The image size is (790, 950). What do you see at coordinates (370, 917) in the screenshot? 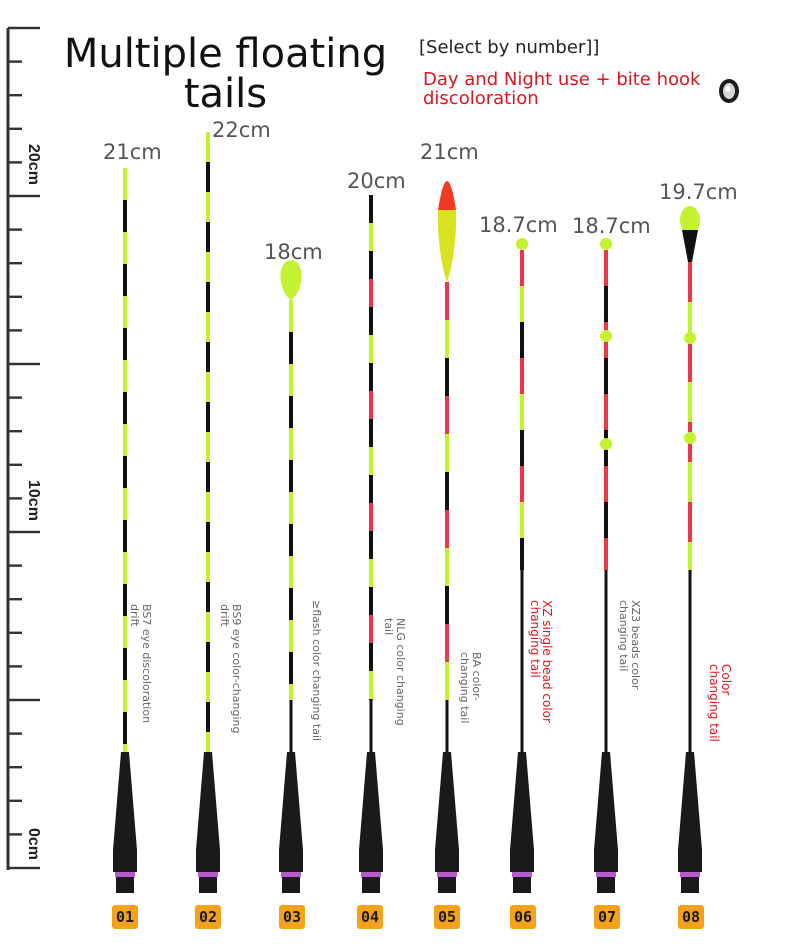
I see `float-number-badge-04: 04` at bounding box center [370, 917].